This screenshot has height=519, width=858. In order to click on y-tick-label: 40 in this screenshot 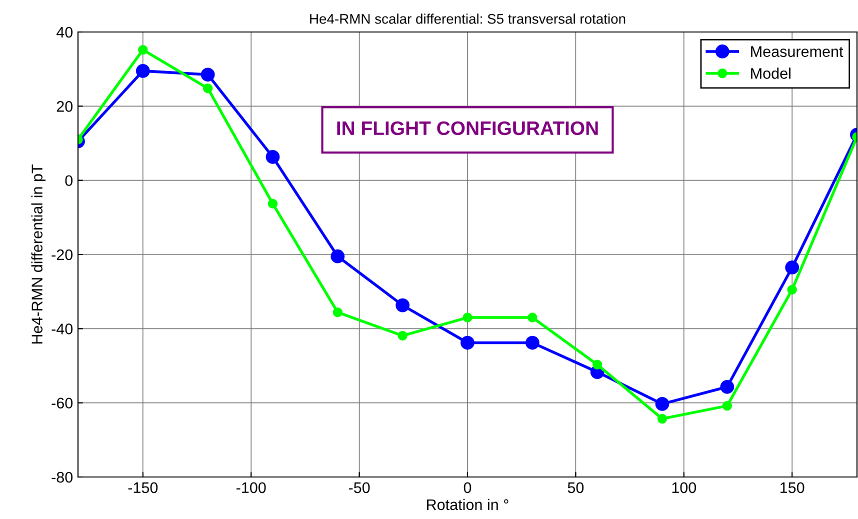, I will do `click(64, 32)`.